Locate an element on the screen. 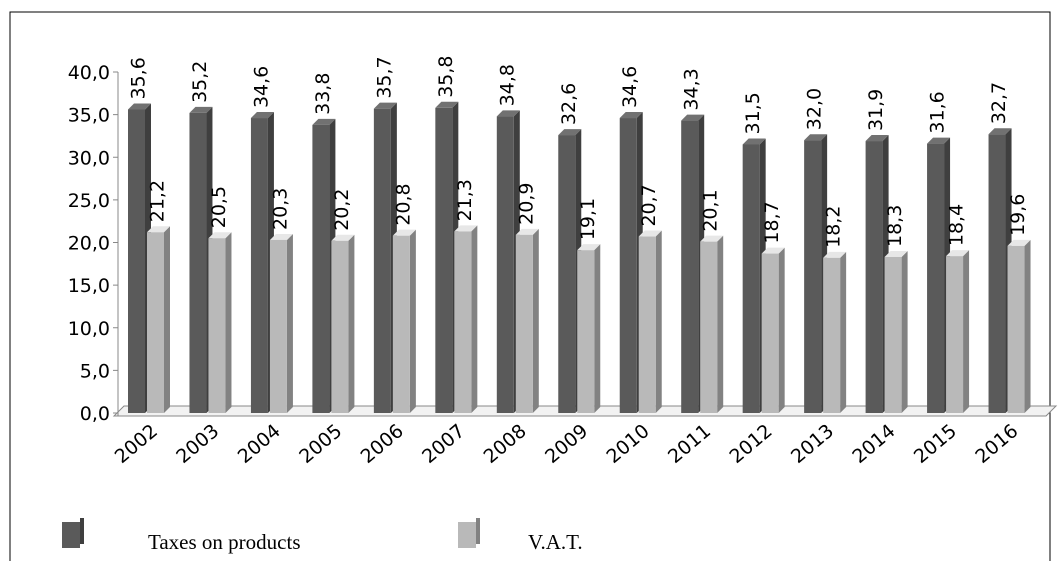 This screenshot has width=1059, height=561. data-label: 31,9 is located at coordinates (876, 110).